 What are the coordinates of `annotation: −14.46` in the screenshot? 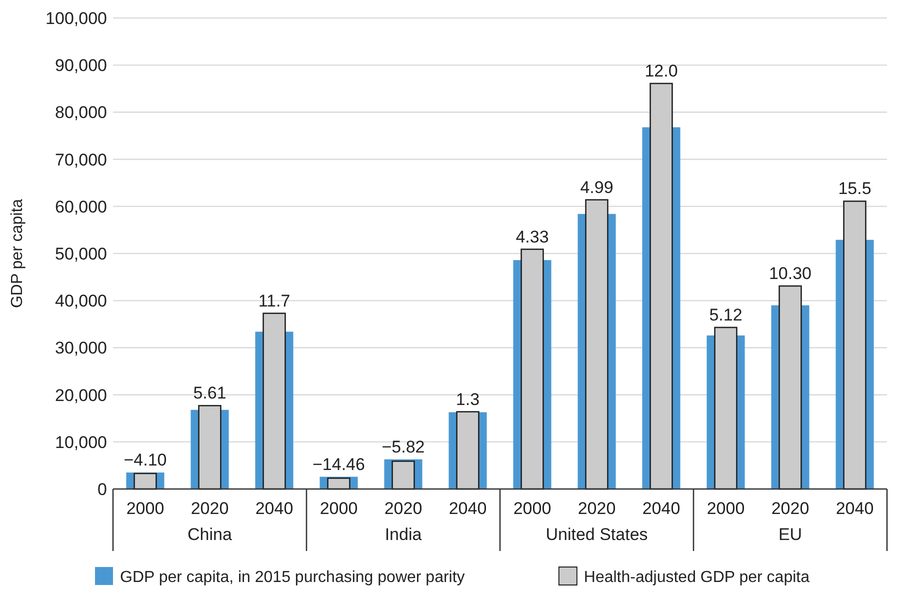 It's located at (338, 464).